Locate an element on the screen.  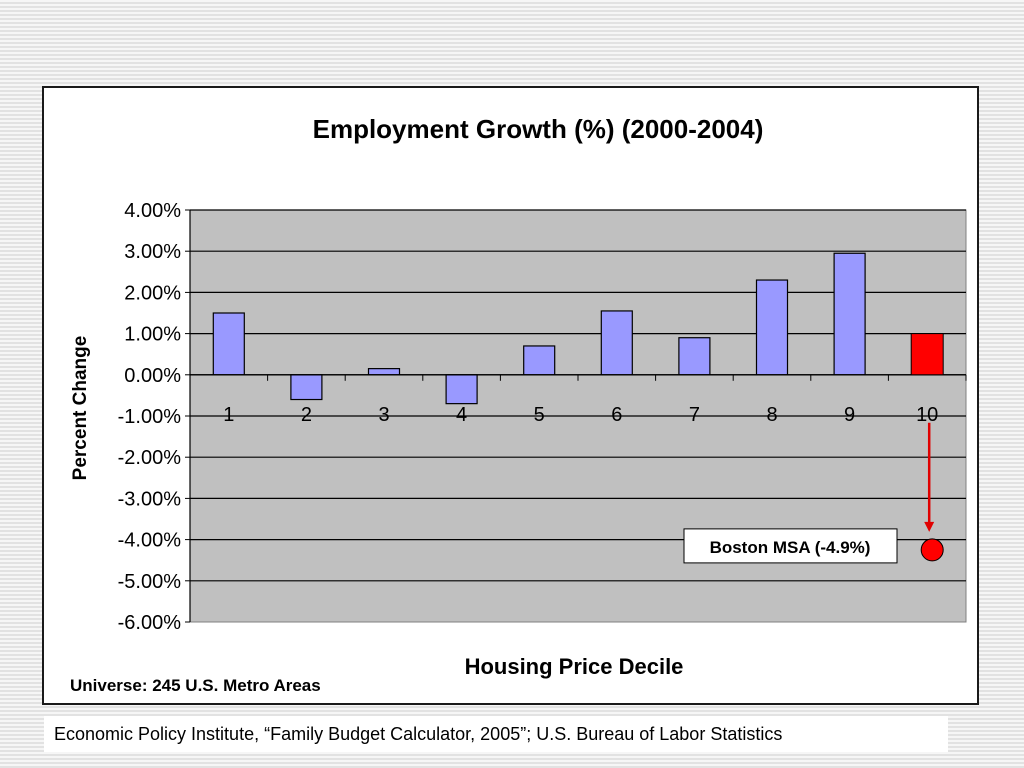
y-axis-title: Percent Change is located at coordinates (80, 408).